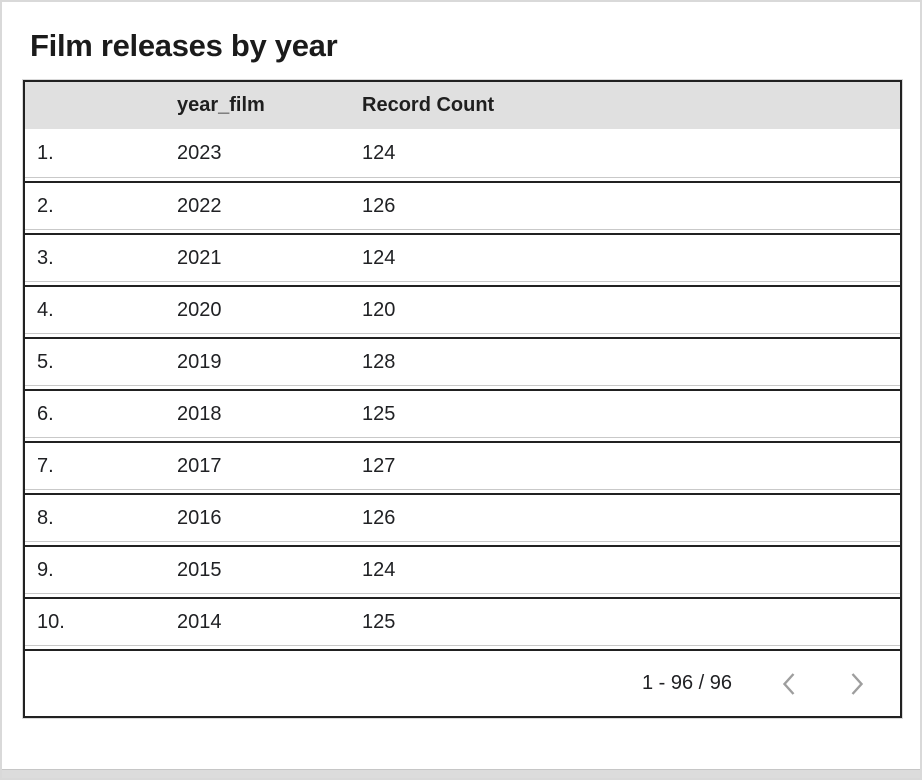  What do you see at coordinates (462, 569) in the screenshot?
I see `table-row: 9. 2015 124` at bounding box center [462, 569].